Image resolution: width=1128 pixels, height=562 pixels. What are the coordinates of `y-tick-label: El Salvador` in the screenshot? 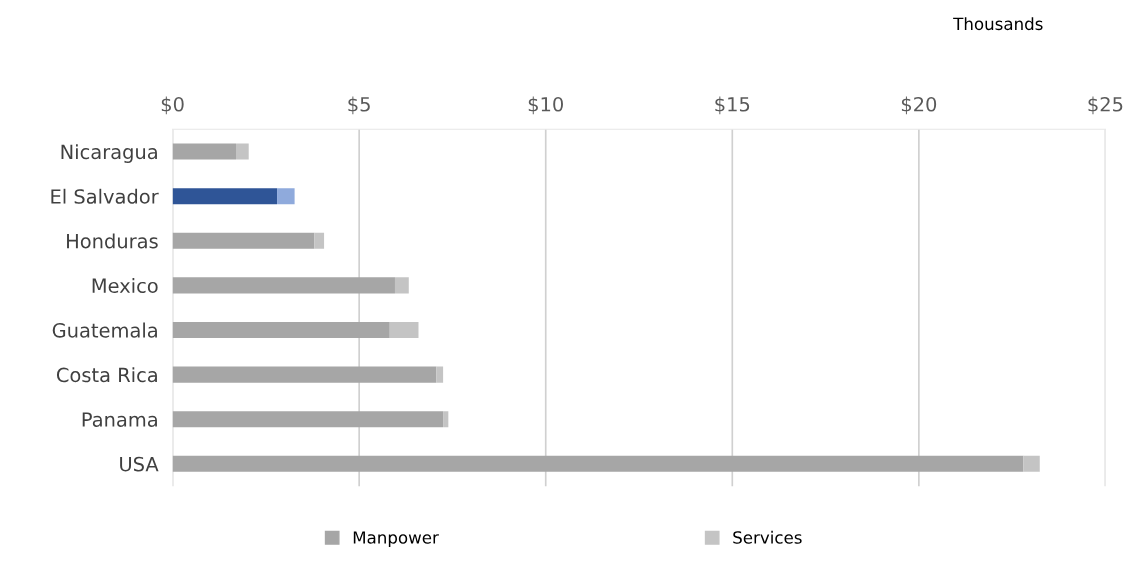 It's located at (105, 196).